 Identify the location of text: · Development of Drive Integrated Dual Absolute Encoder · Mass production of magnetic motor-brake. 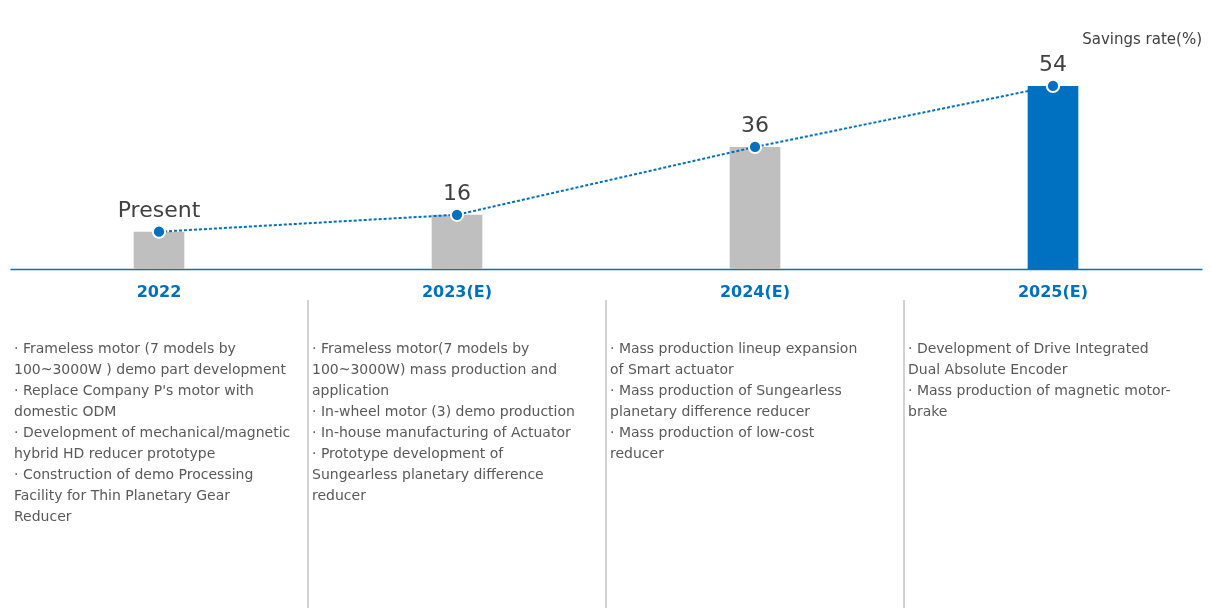
(1039, 379).